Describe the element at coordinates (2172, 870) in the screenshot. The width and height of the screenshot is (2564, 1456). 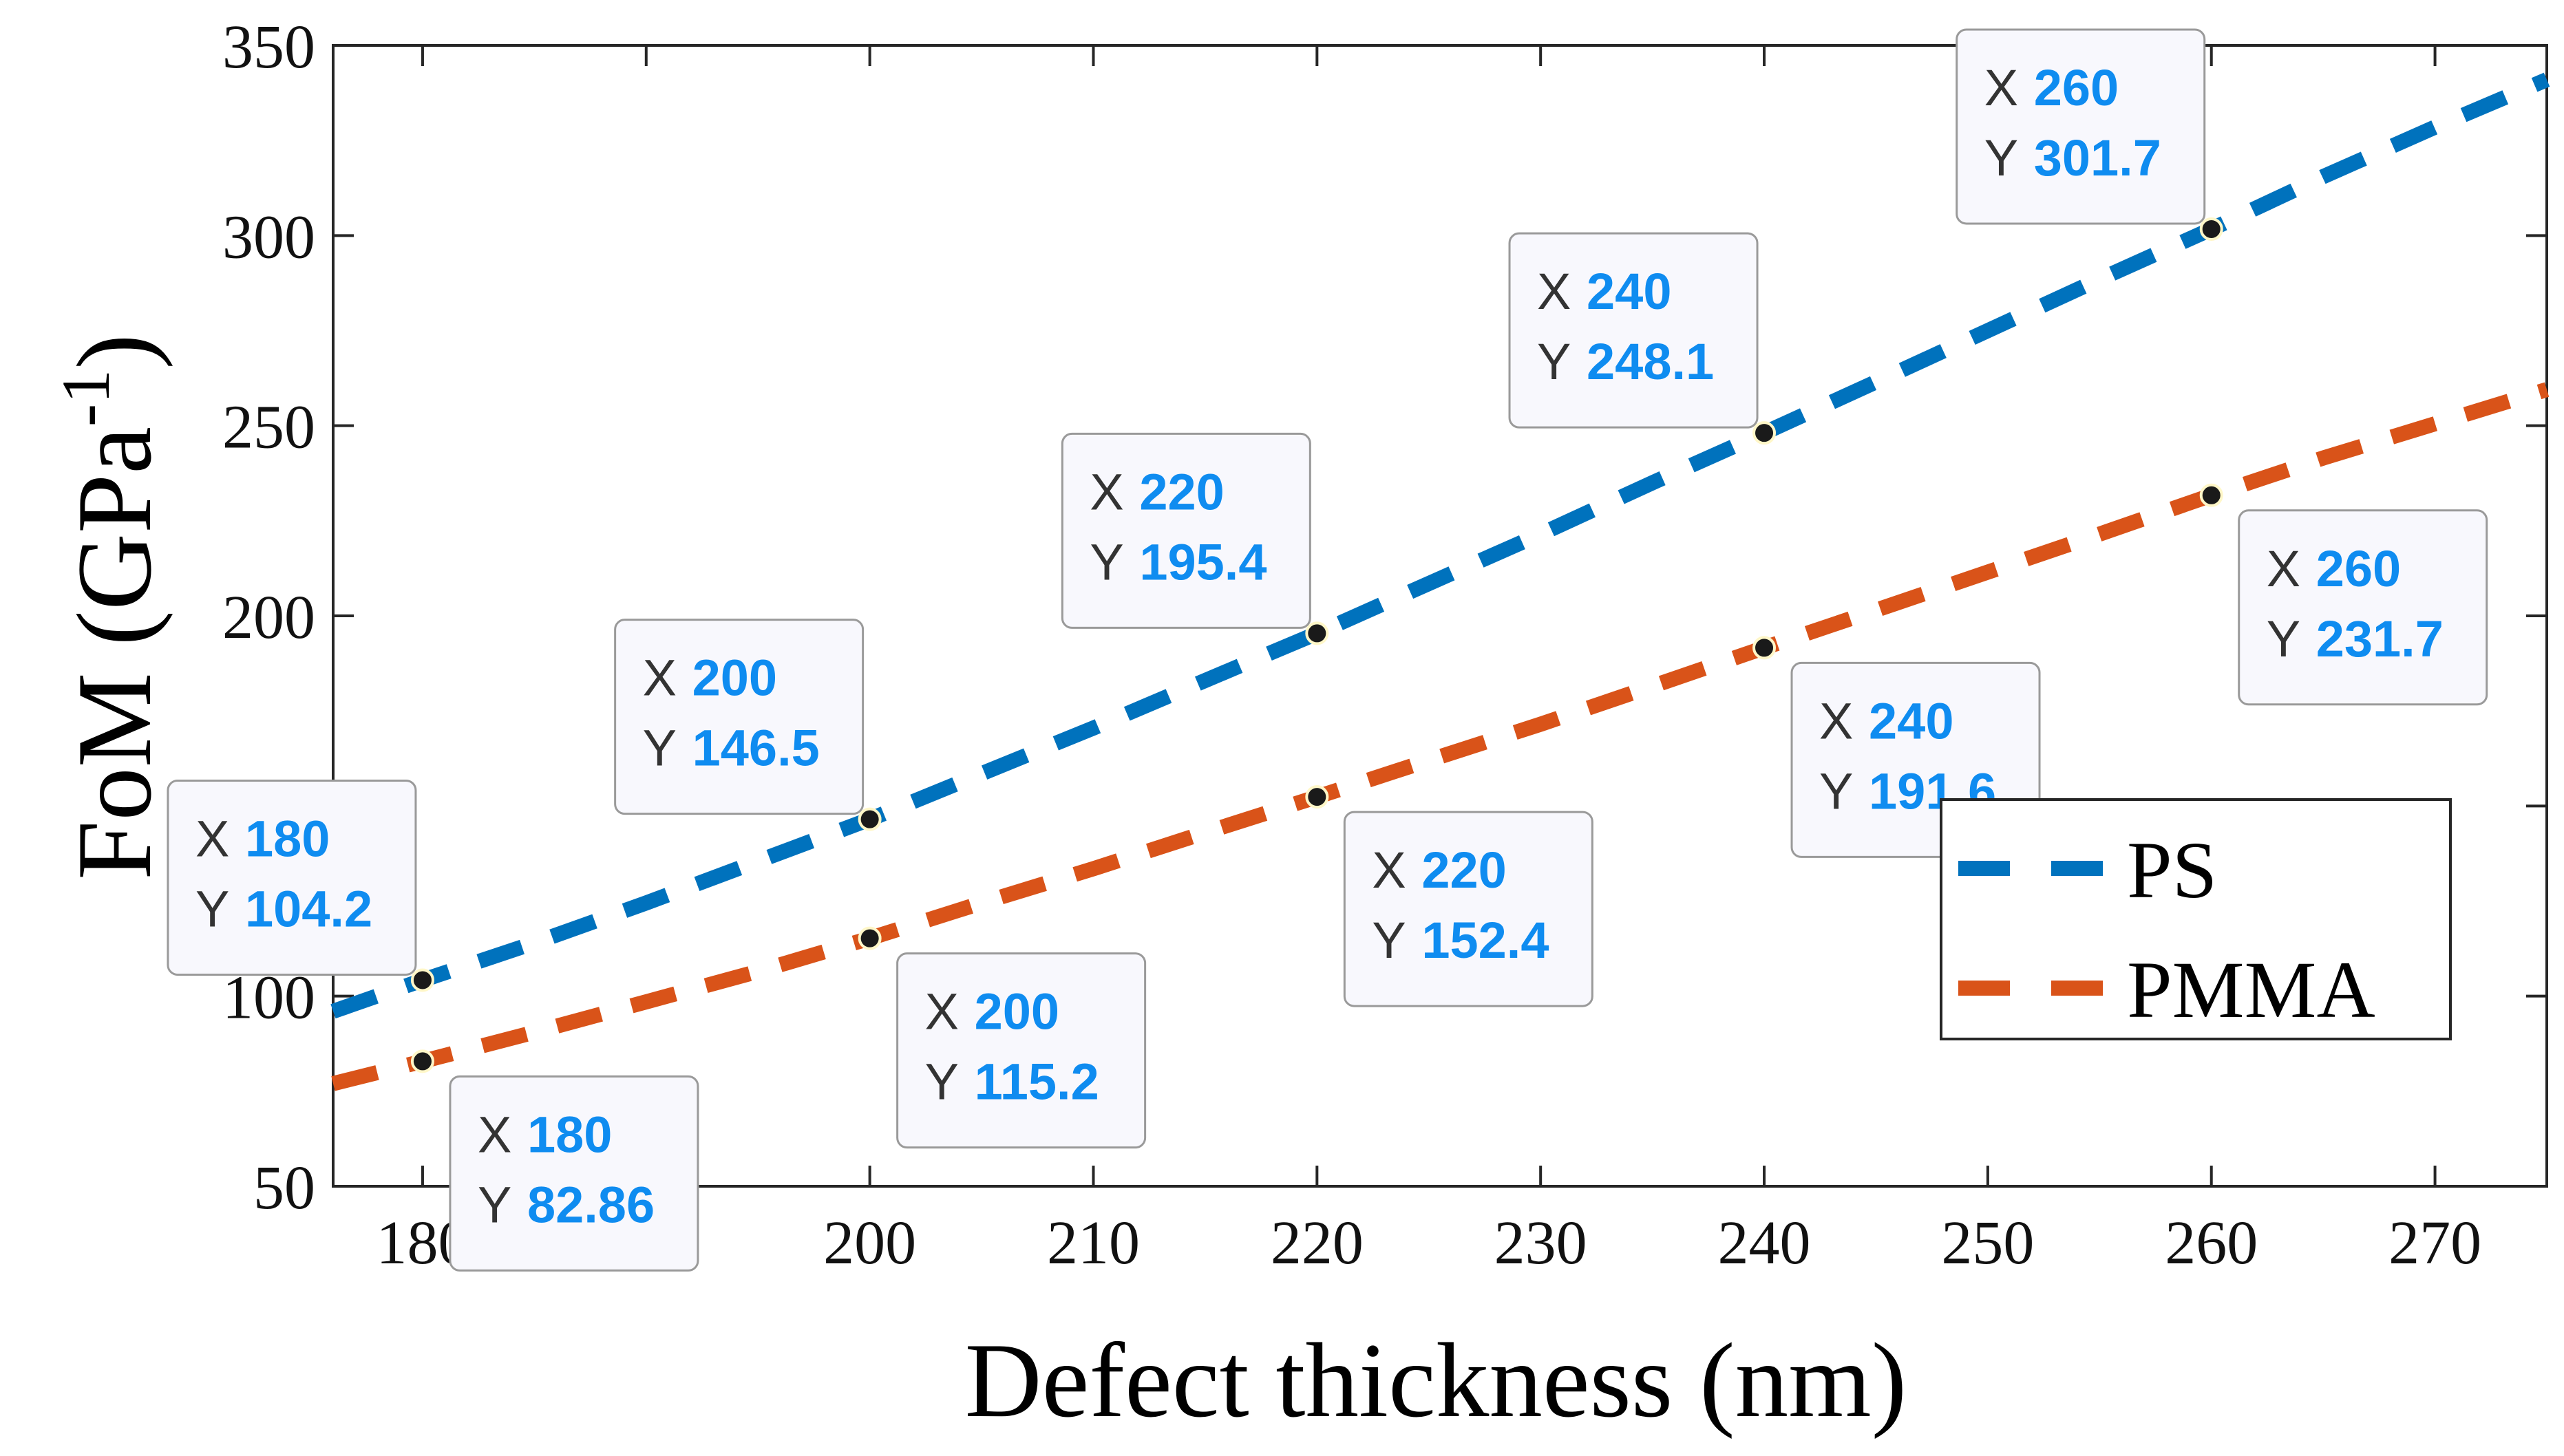
I see `legend-label-ps: PS` at that location.